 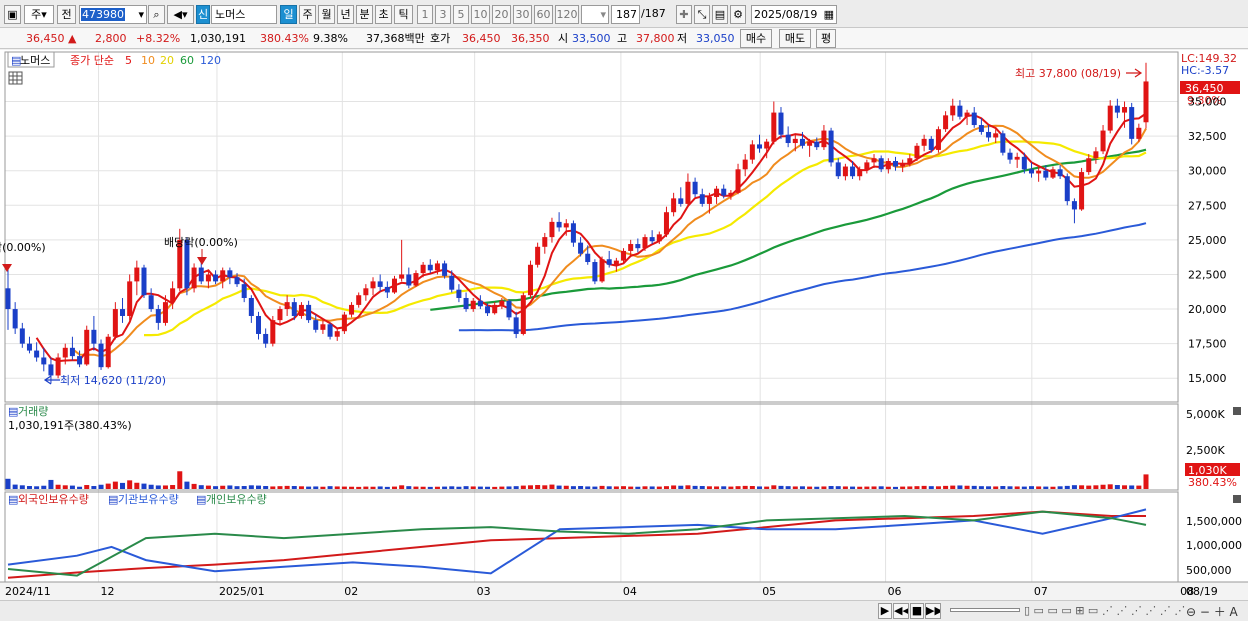 What do you see at coordinates (720, 14) in the screenshot?
I see `save-icon: ▤` at bounding box center [720, 14].